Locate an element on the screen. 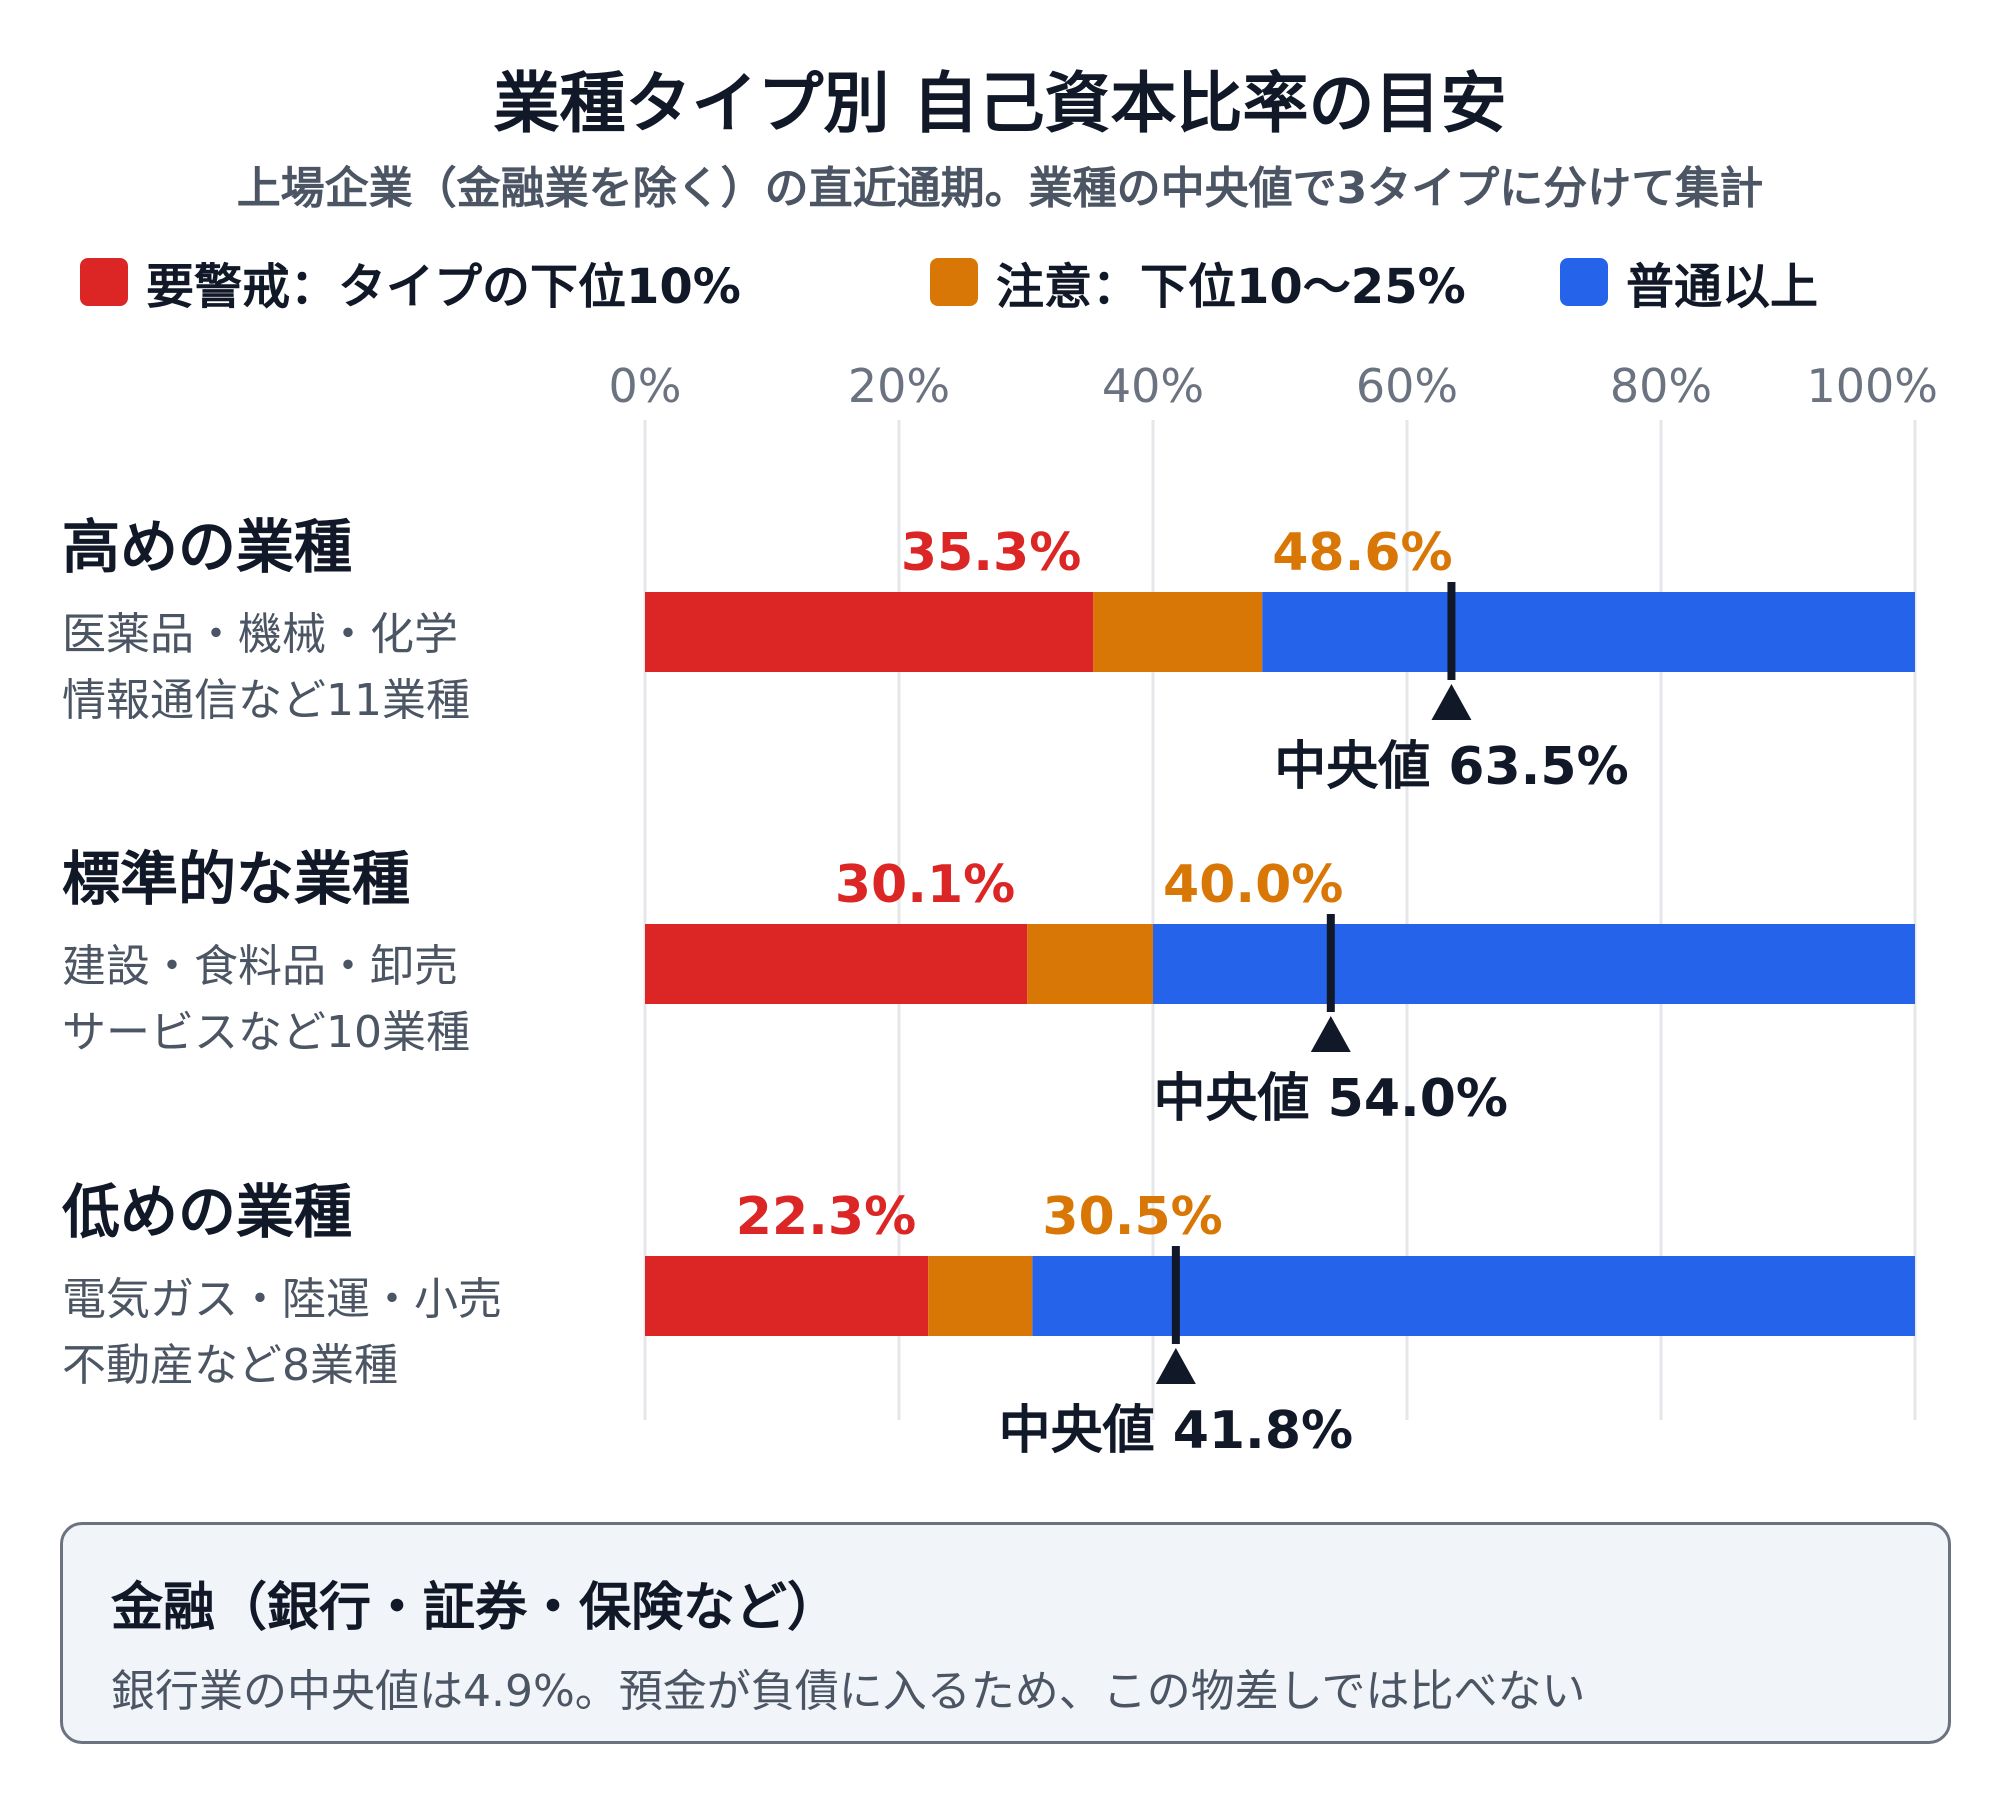  legend-label-blue: 普通以上 is located at coordinates (1722, 287).